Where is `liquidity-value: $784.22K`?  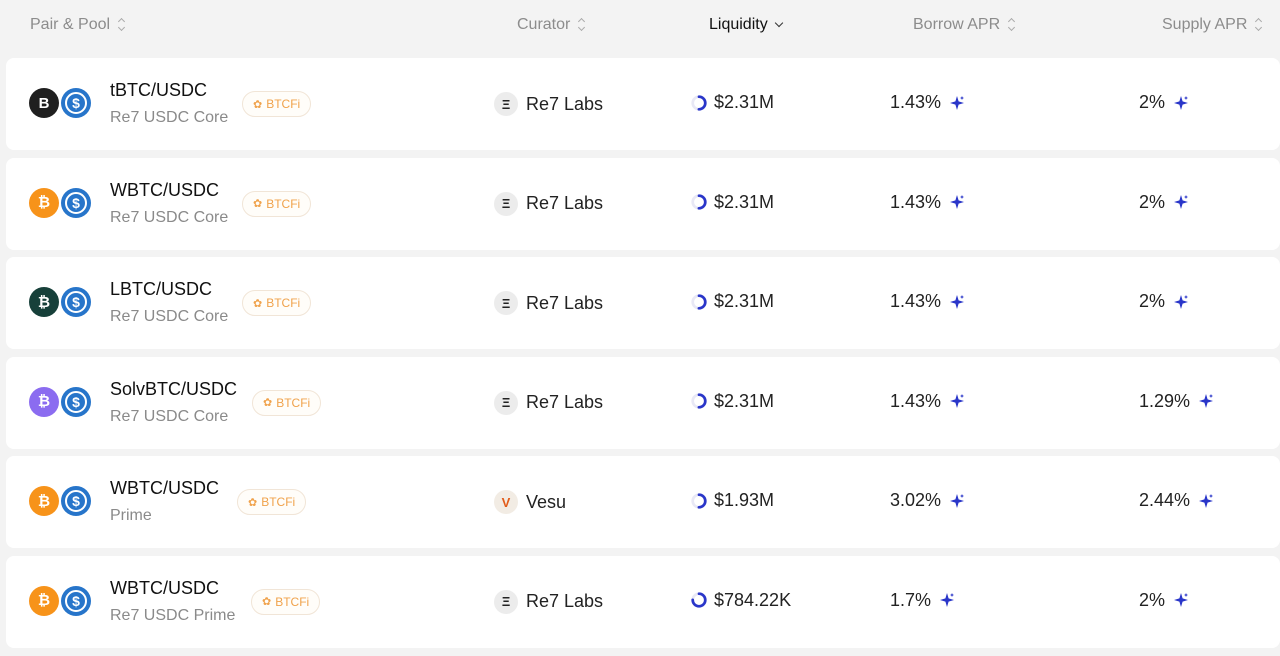 liquidity-value: $784.22K is located at coordinates (753, 599).